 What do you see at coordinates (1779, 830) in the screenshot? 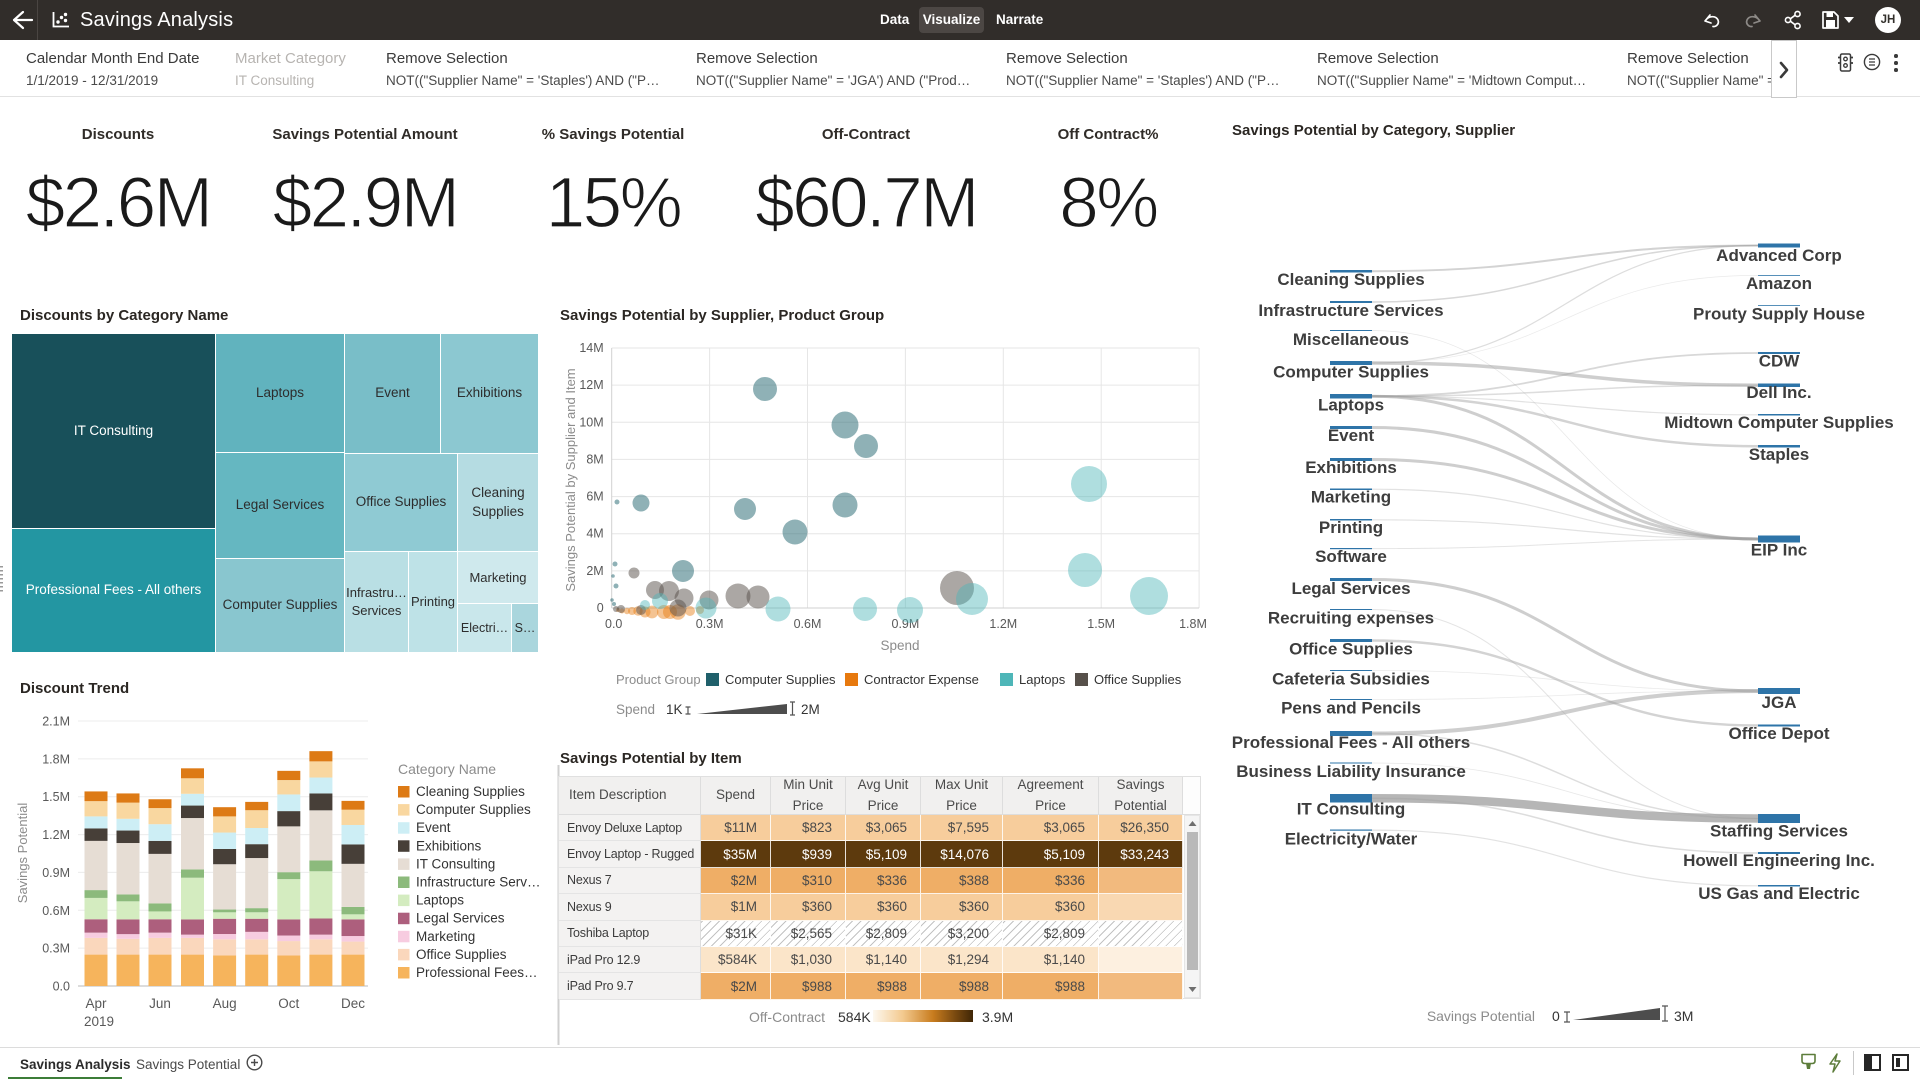
I see `svg-text: Staffing Services` at bounding box center [1779, 830].